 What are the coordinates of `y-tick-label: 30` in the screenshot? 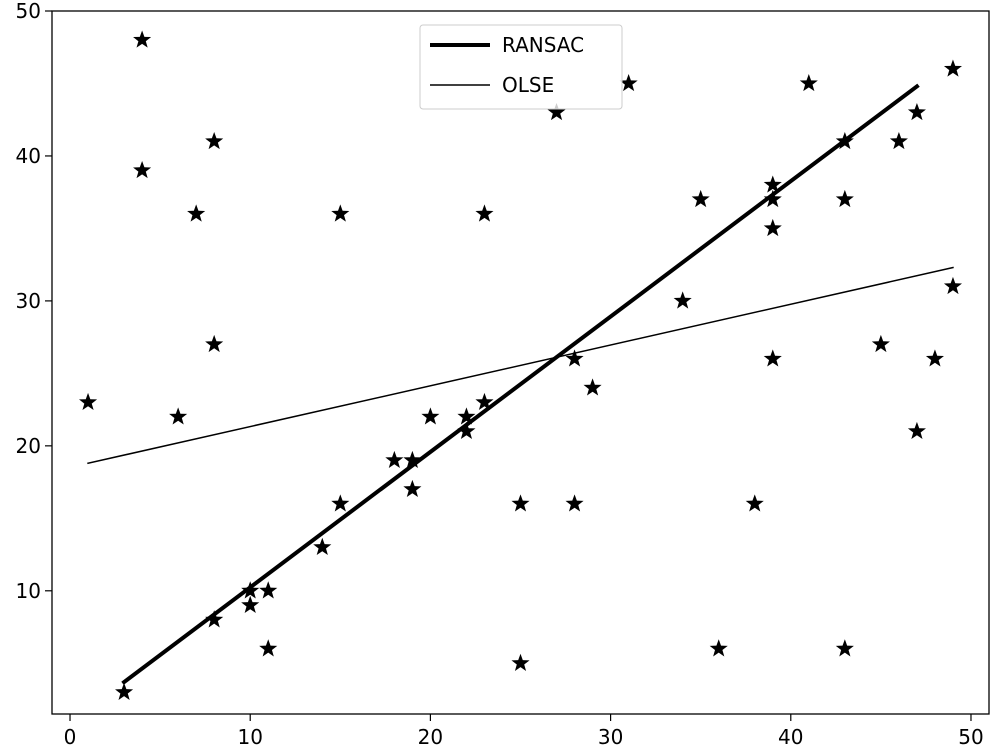 It's located at (28, 301).